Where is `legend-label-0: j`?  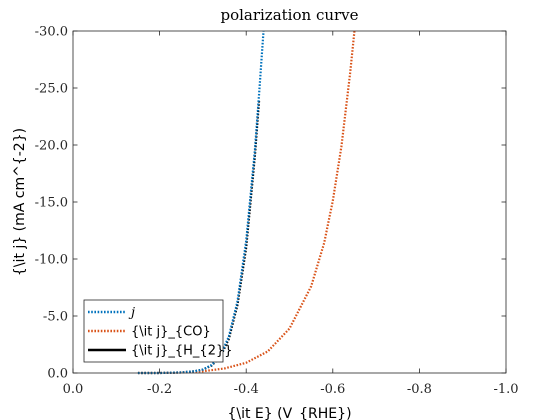
legend-label-0: j is located at coordinates (131, 313).